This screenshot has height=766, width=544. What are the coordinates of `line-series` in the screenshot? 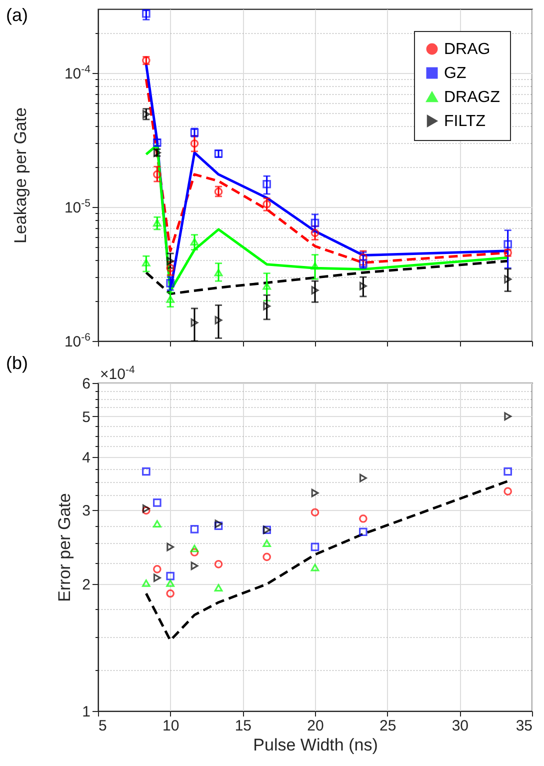 It's located at (327, 561).